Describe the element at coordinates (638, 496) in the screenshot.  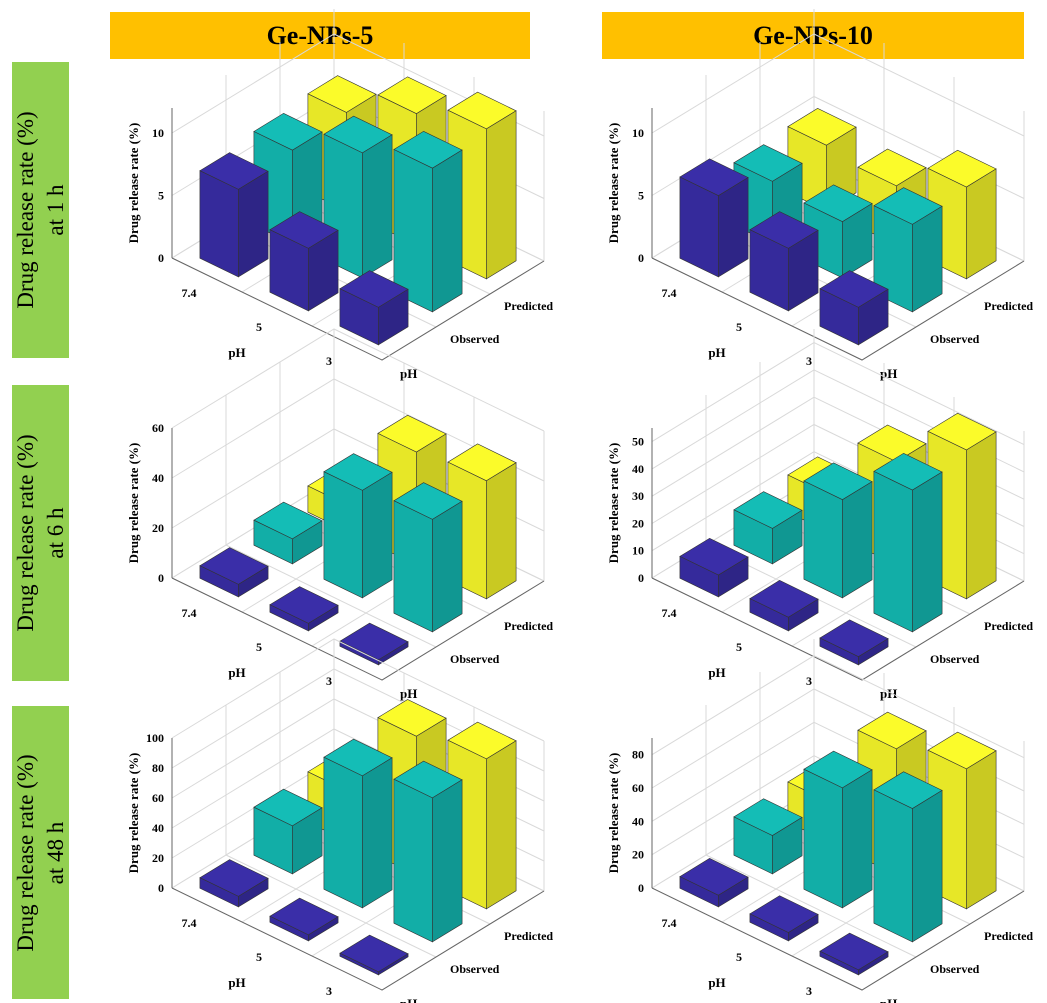
I see `z-tick-label: 30` at that location.